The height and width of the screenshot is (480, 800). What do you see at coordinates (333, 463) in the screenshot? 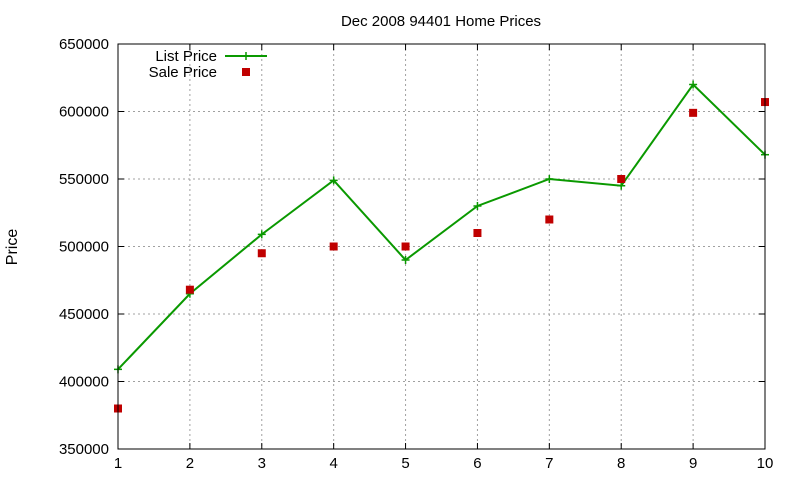
I see `x-tick-label: 4` at bounding box center [333, 463].